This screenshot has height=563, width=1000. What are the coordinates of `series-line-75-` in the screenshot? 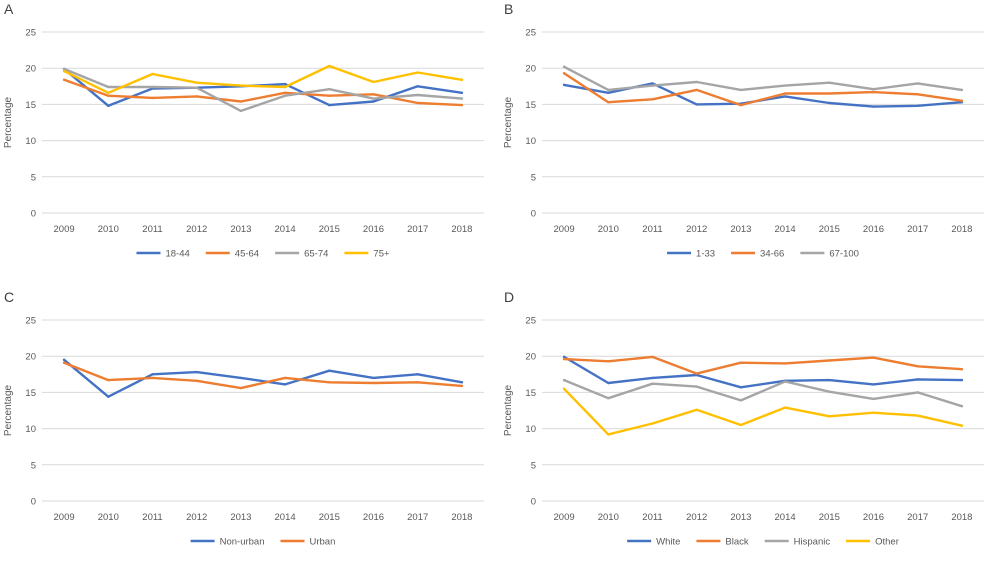 It's located at (263, 79).